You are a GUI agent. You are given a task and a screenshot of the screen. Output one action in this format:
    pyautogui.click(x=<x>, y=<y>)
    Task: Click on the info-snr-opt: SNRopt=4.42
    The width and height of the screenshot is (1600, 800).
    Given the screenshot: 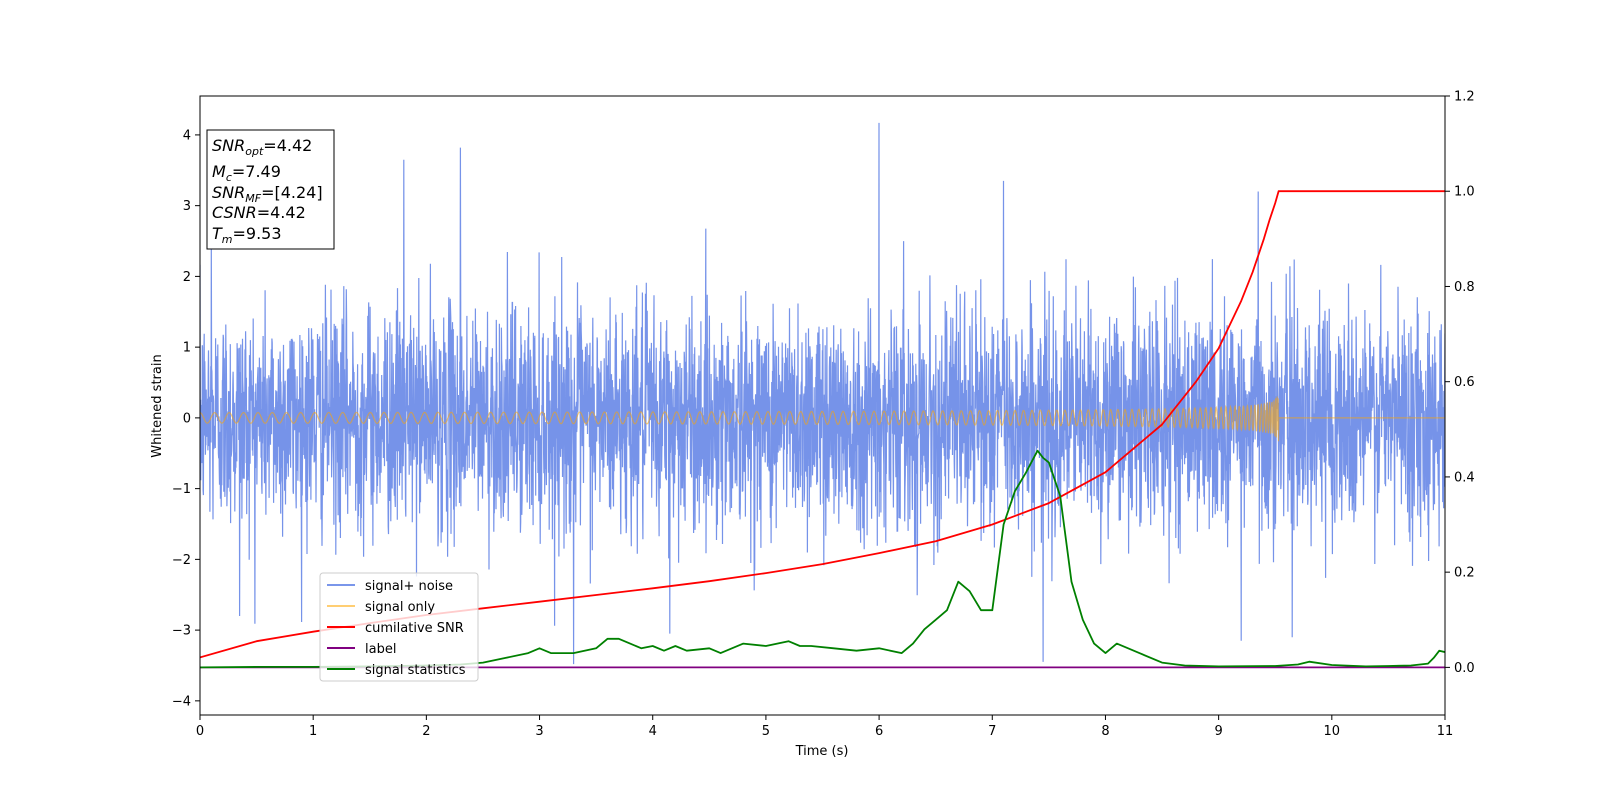 What is the action you would take?
    pyautogui.click(x=262, y=147)
    